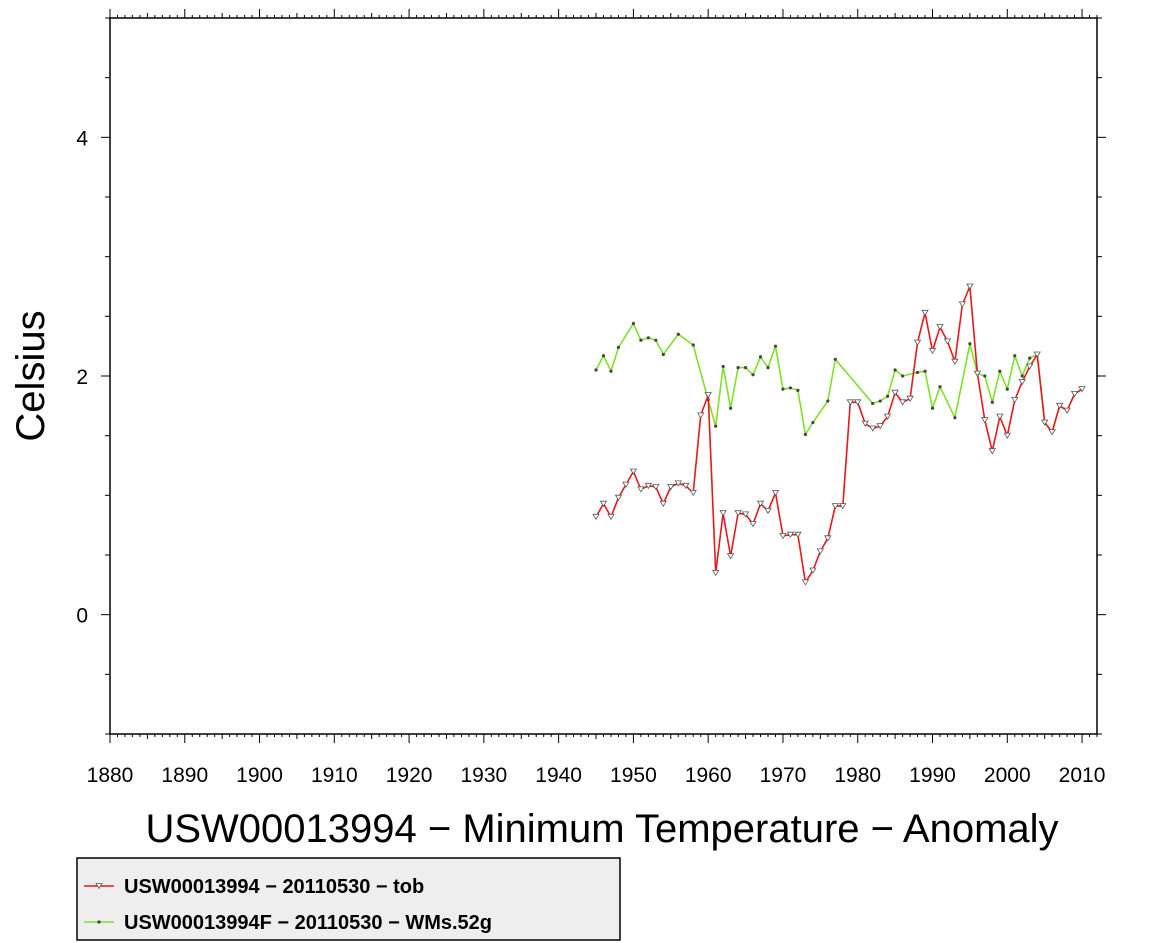  What do you see at coordinates (932, 775) in the screenshot?
I see `x-tick-label: 1990` at bounding box center [932, 775].